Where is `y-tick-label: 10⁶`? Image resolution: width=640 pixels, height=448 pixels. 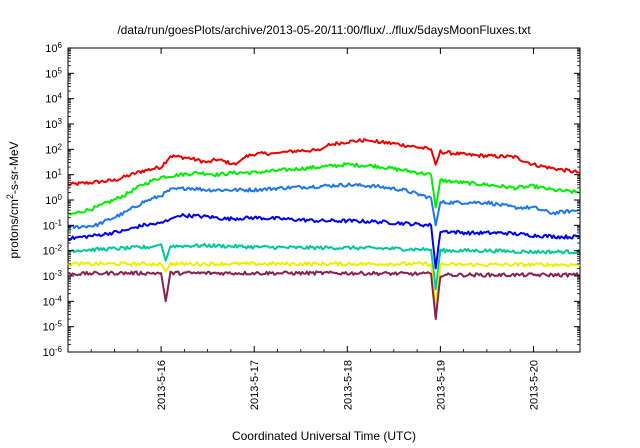 y-tick-label: 10⁶ is located at coordinates (53, 48).